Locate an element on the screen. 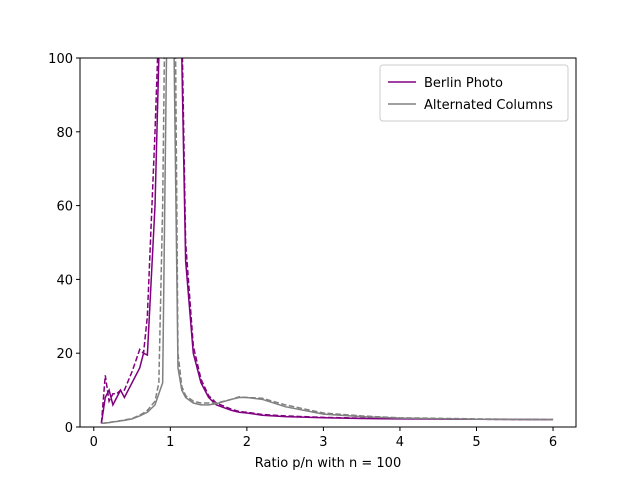  y-tick-label: 40 is located at coordinates (64, 280).